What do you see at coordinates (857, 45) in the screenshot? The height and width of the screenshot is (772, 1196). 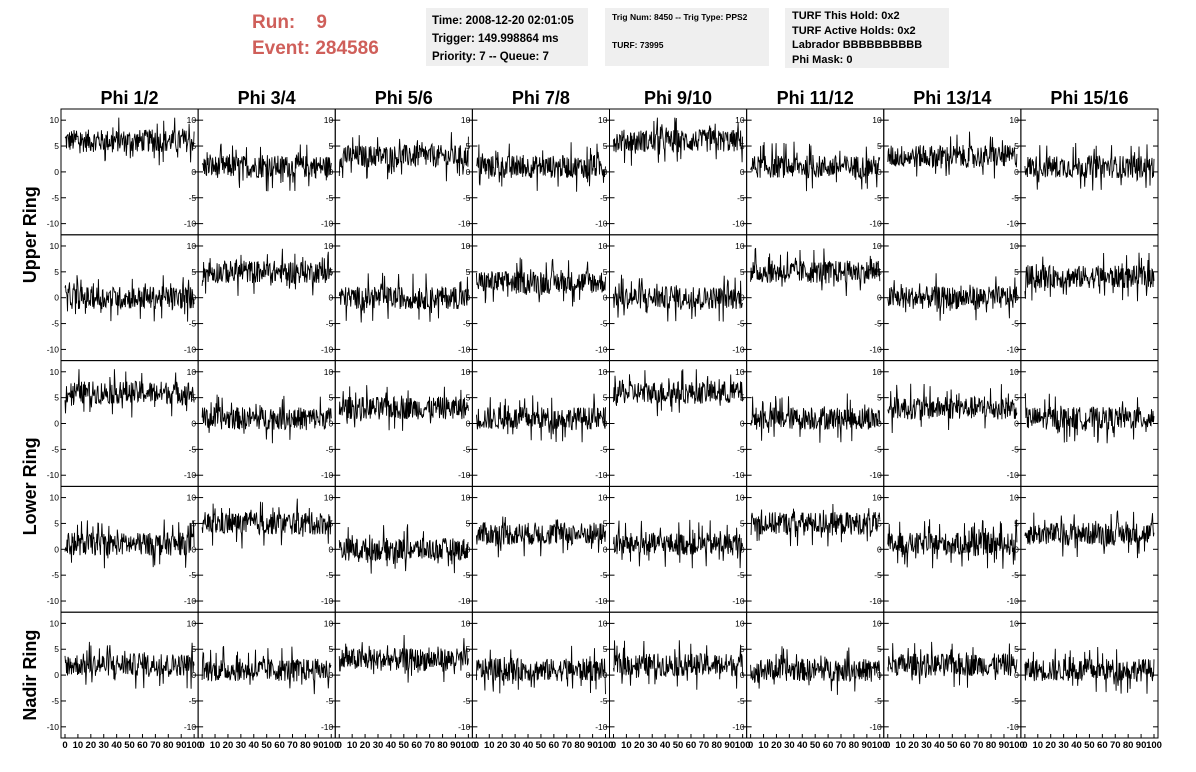 I see `labrador-text: Labrador BBBBBBBBBB` at bounding box center [857, 45].